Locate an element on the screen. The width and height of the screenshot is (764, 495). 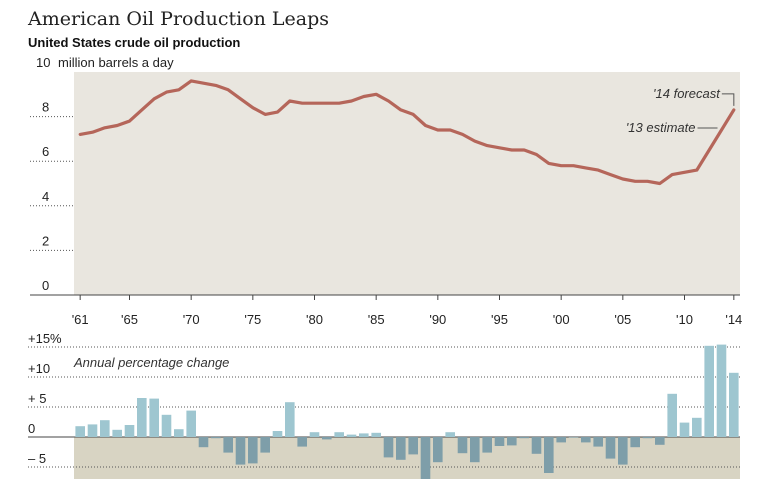
x-tick-label: '70 is located at coordinates (191, 319).